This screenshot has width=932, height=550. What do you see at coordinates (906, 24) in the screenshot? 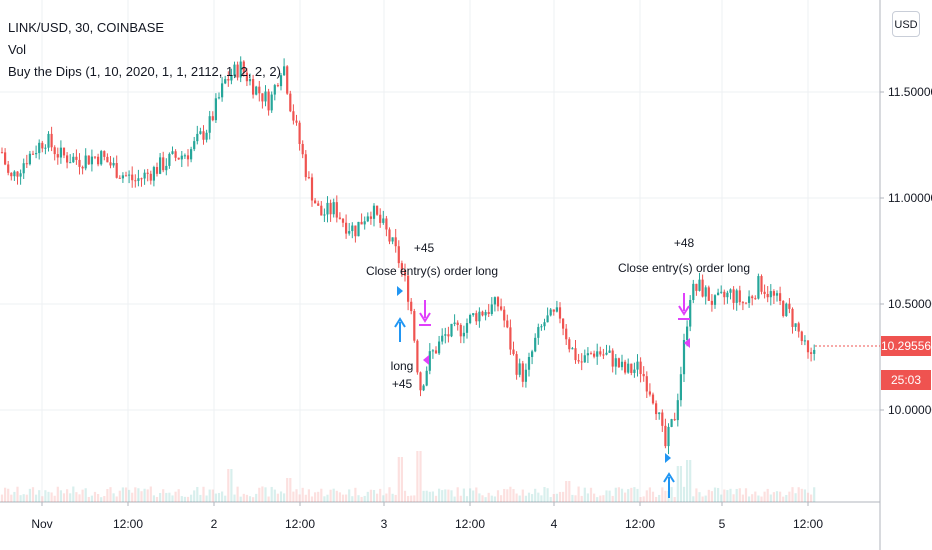
I see `currency-button: USD` at bounding box center [906, 24].